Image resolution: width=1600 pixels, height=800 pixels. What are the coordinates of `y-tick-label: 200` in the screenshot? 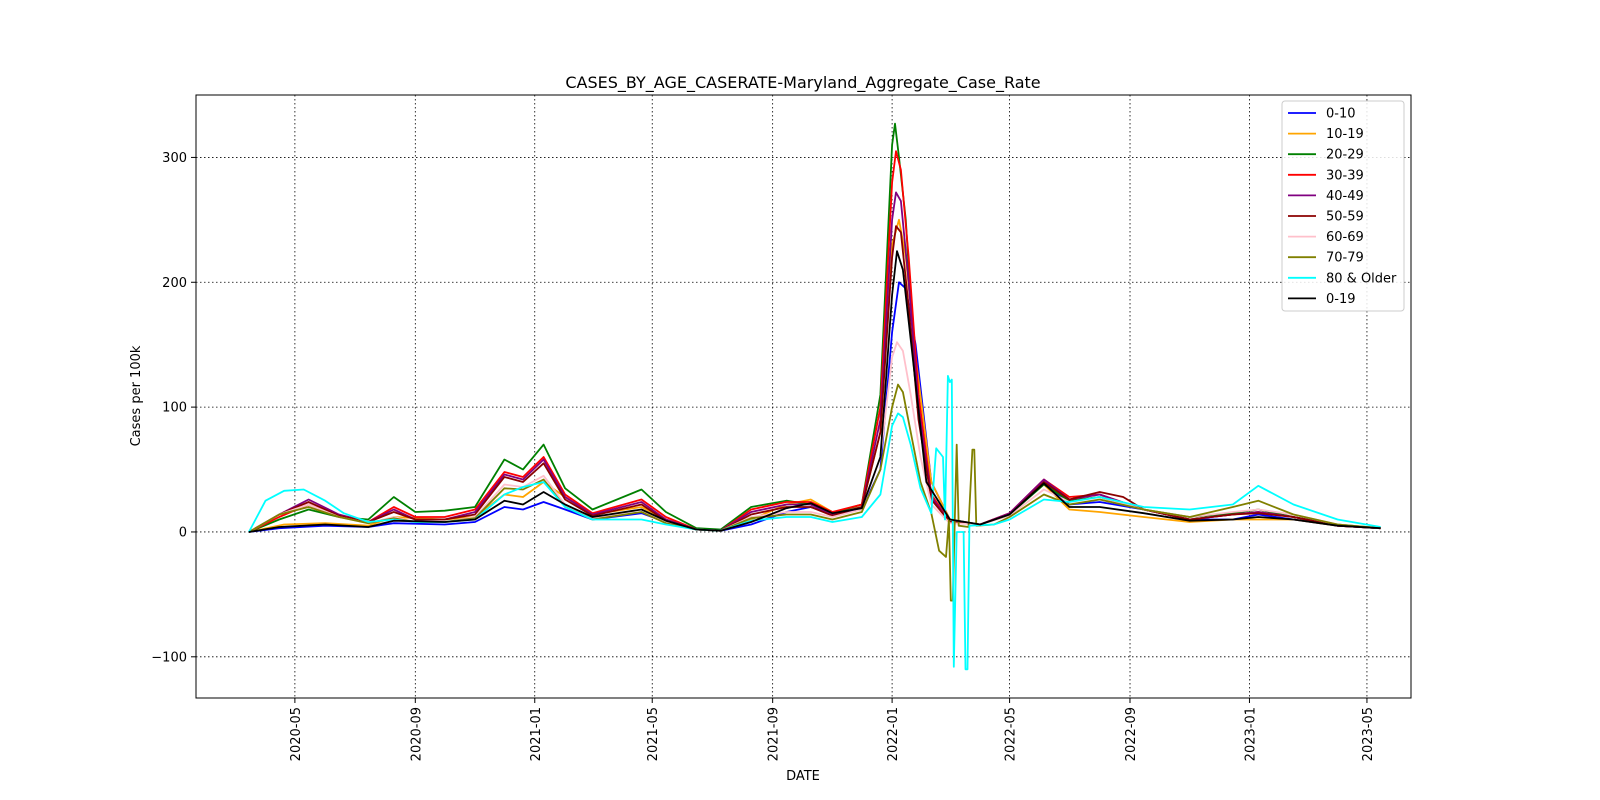 It's located at (174, 283).